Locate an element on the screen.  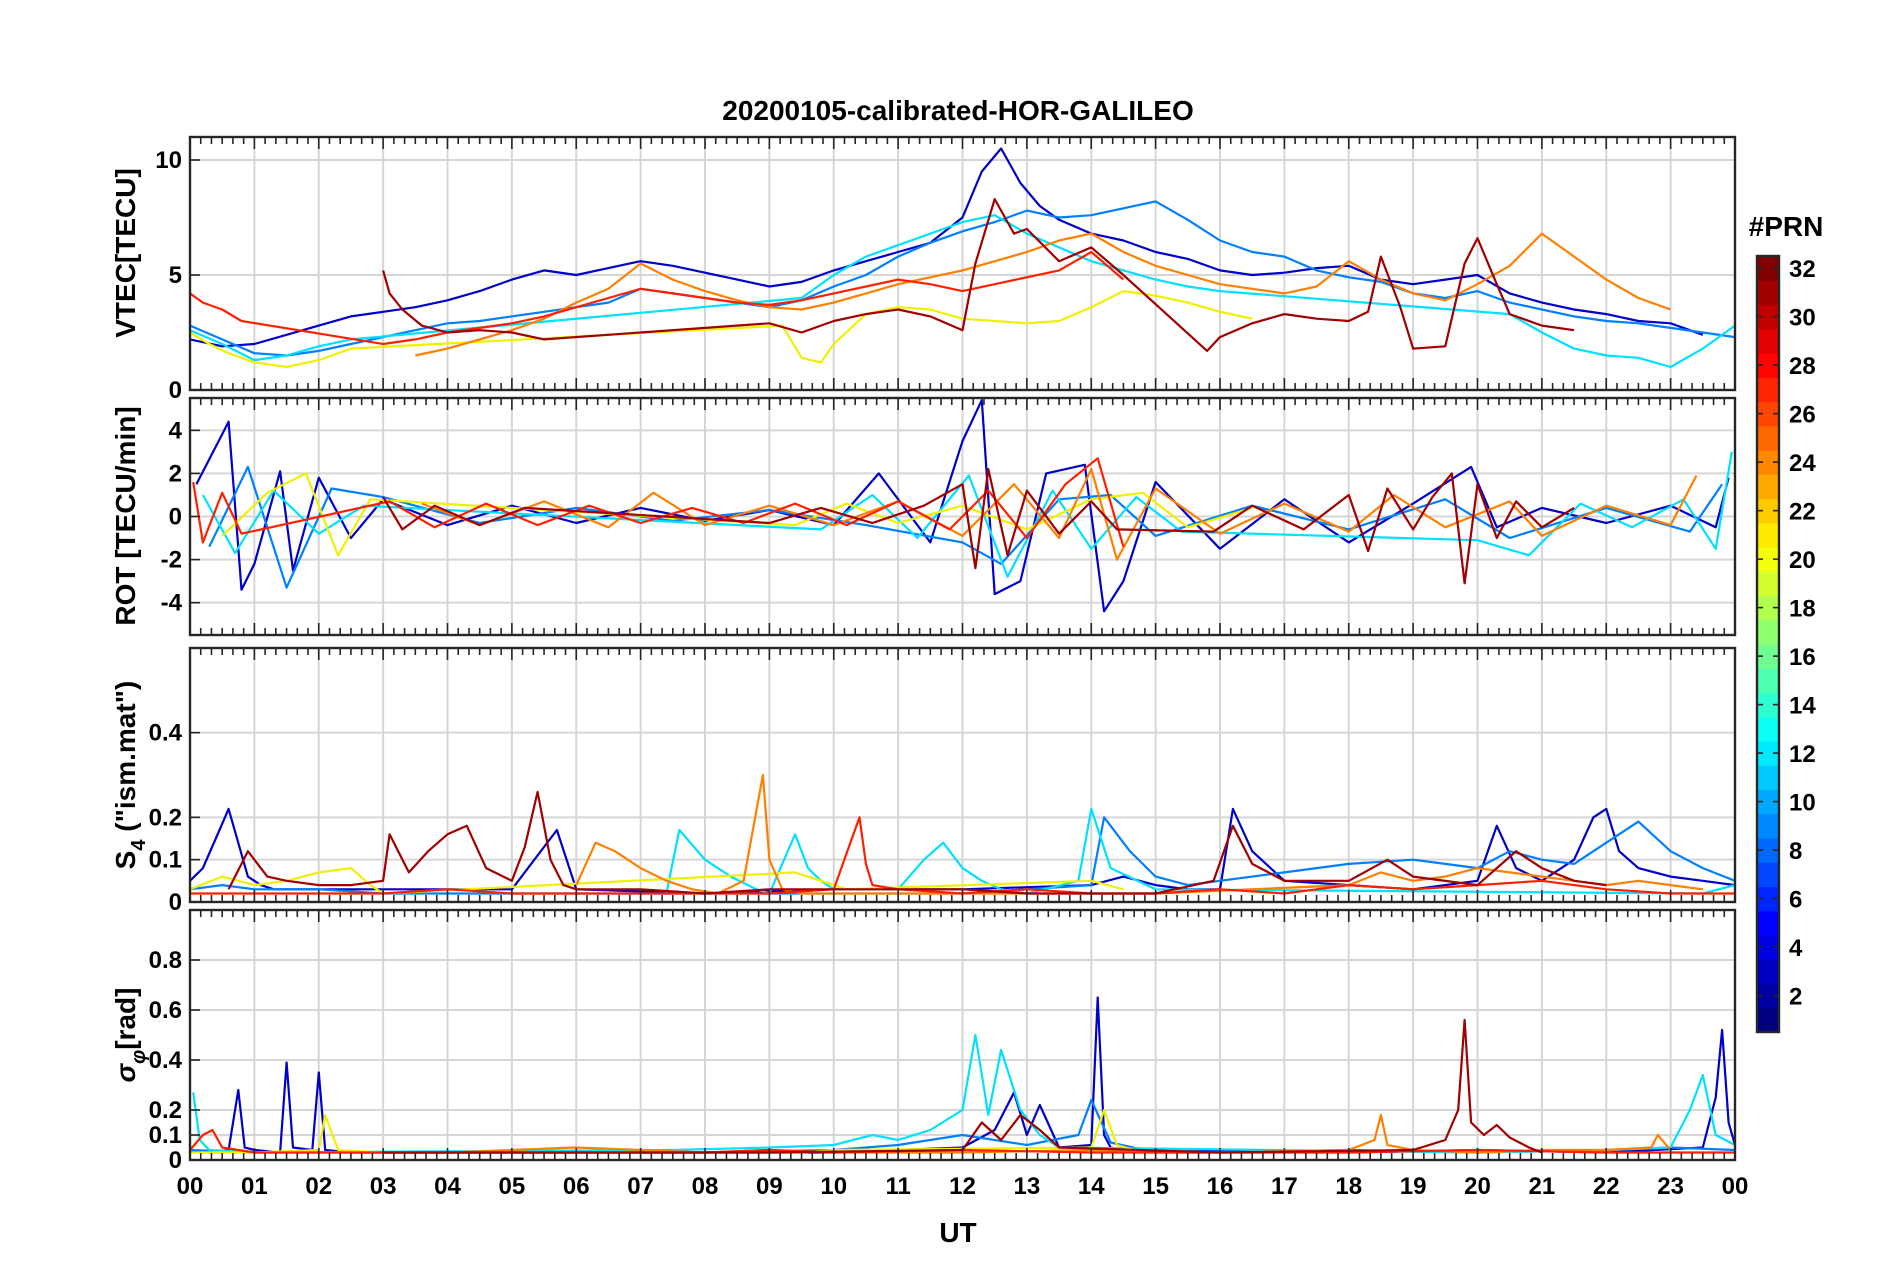
colorbar-tick-label-15: 32 is located at coordinates (1802, 269).